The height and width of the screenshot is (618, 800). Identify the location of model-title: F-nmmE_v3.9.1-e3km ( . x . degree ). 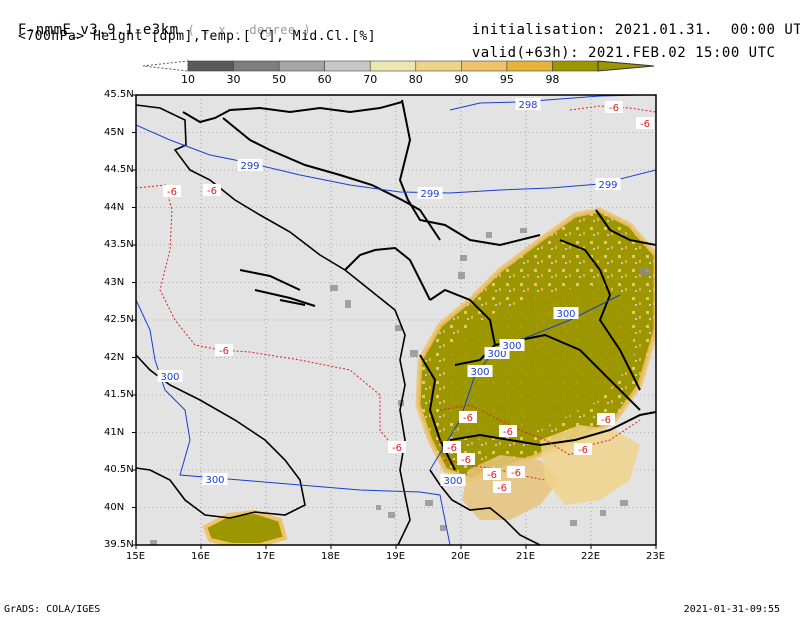
(164, 30).